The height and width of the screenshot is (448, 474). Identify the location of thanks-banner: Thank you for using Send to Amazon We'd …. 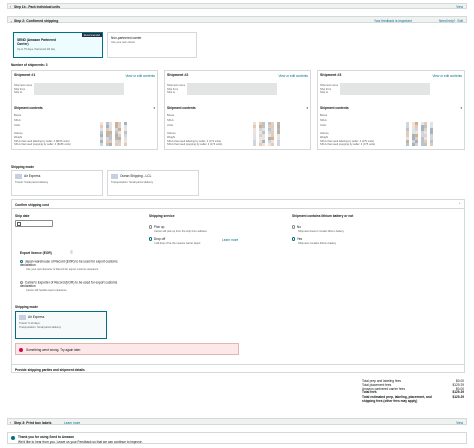
(237, 438).